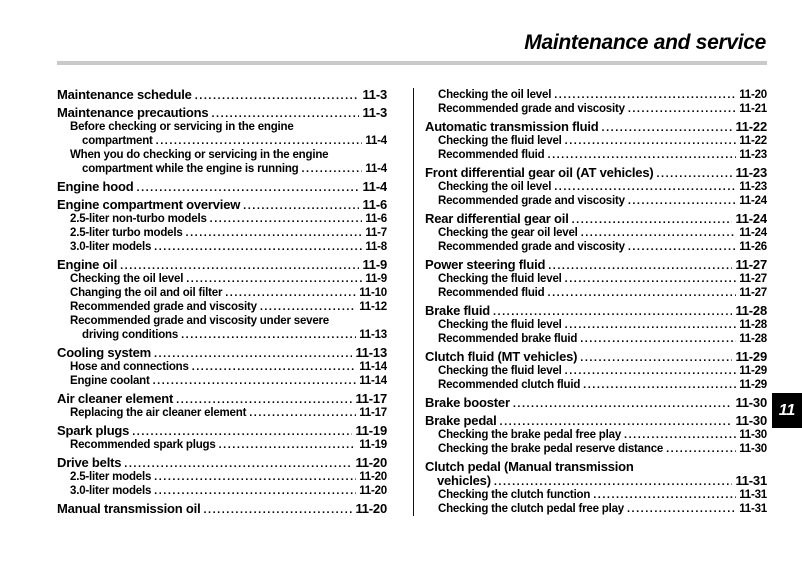  Describe the element at coordinates (596, 481) in the screenshot. I see `toc-entry-line: vehicles) 11-31` at that location.